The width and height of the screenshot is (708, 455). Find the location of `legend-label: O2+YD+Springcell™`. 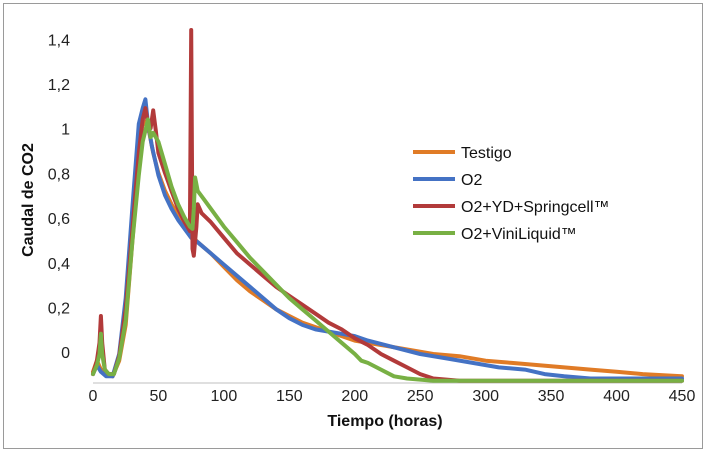

legend-label: O2+YD+Springcell™ is located at coordinates (535, 207).